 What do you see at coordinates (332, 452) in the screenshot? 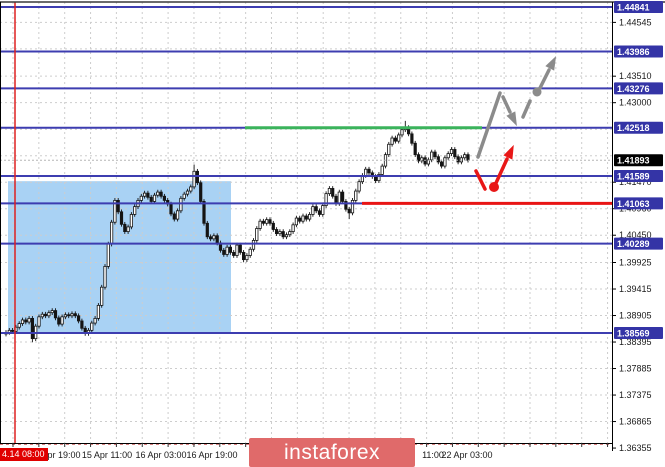
I see `instaforex-watermark: instaforex` at bounding box center [332, 452].